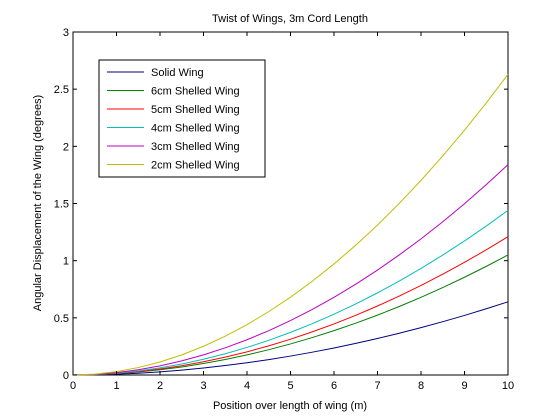  I want to click on x-tick-label: 9, so click(464, 386).